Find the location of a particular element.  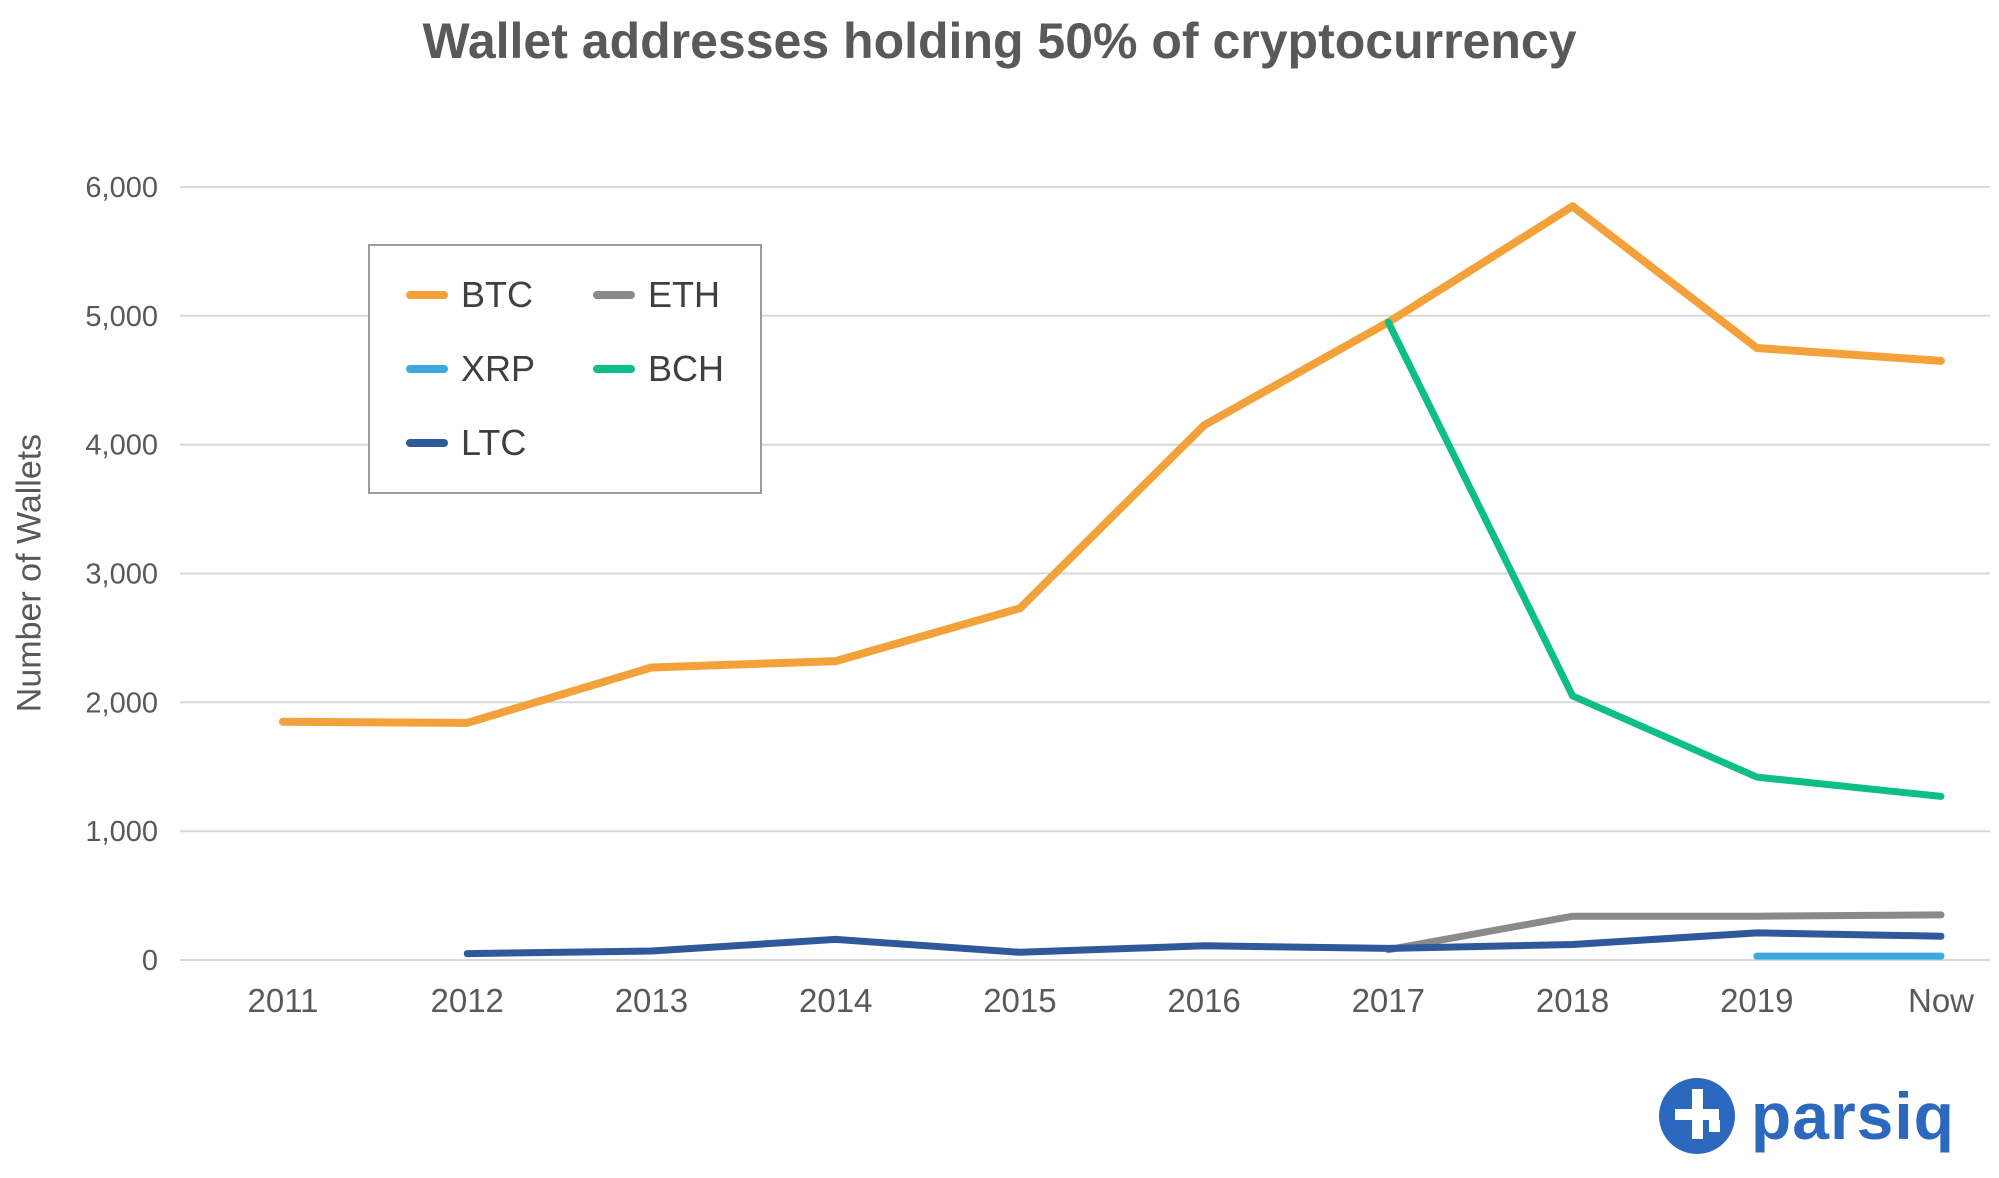

y-tick-label: 4,000 is located at coordinates (121, 446).